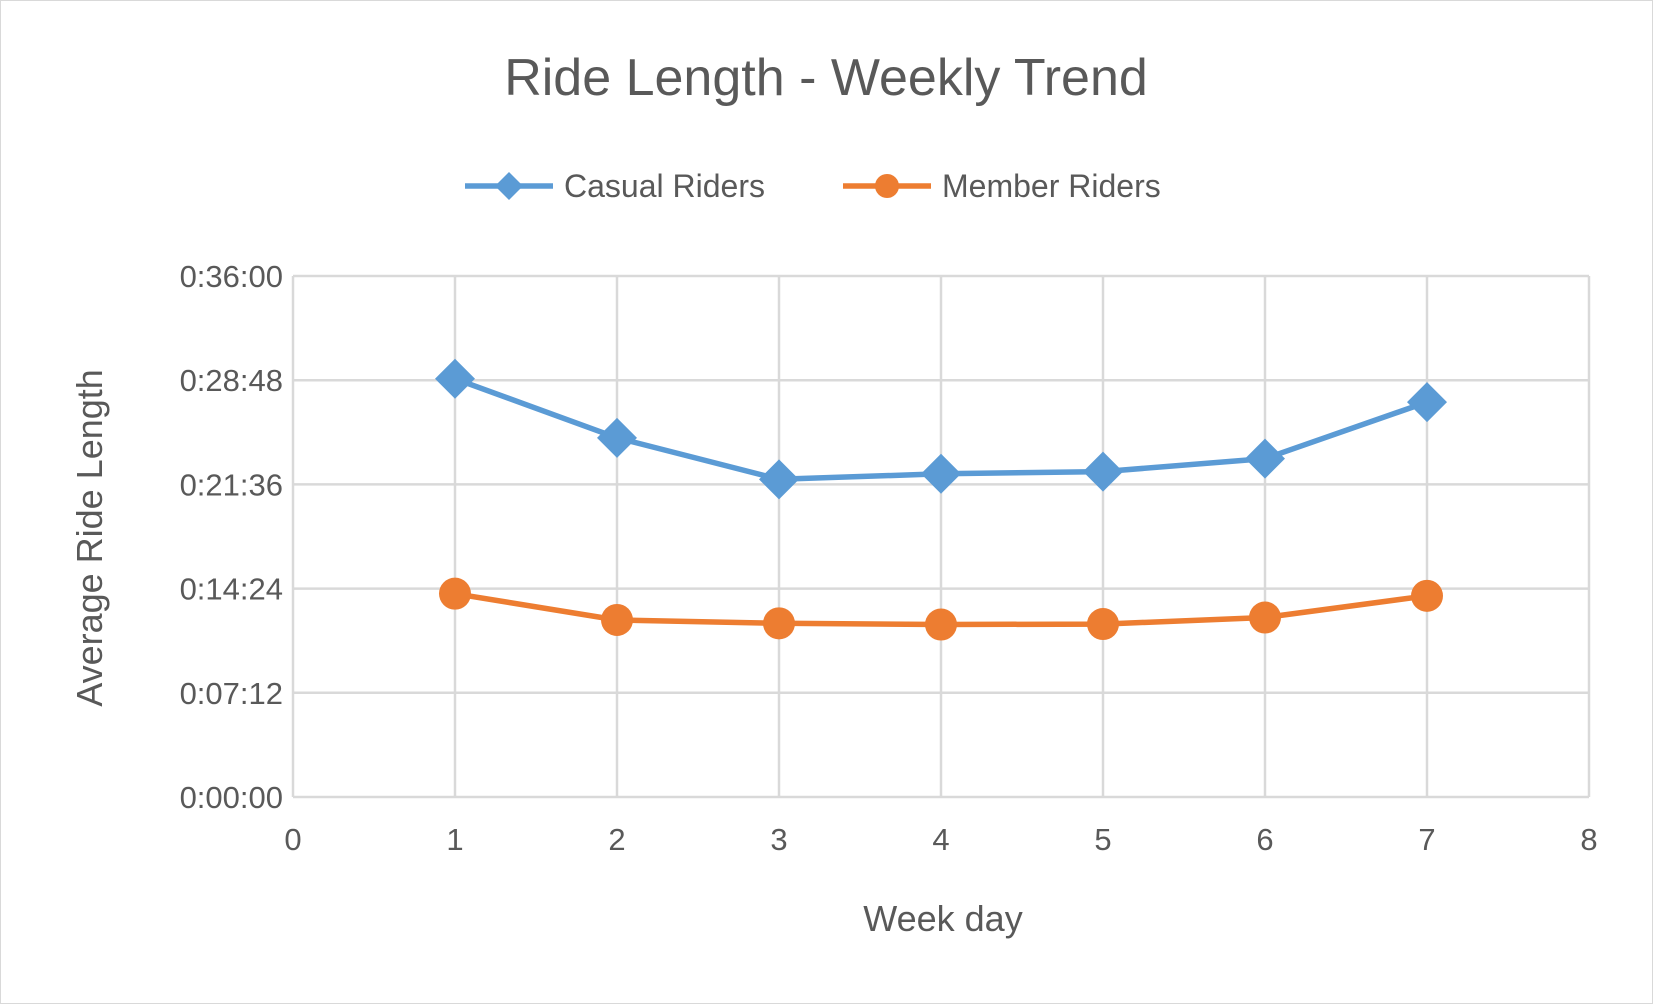  I want to click on y-axis-title: Average Ride Length, so click(89, 538).